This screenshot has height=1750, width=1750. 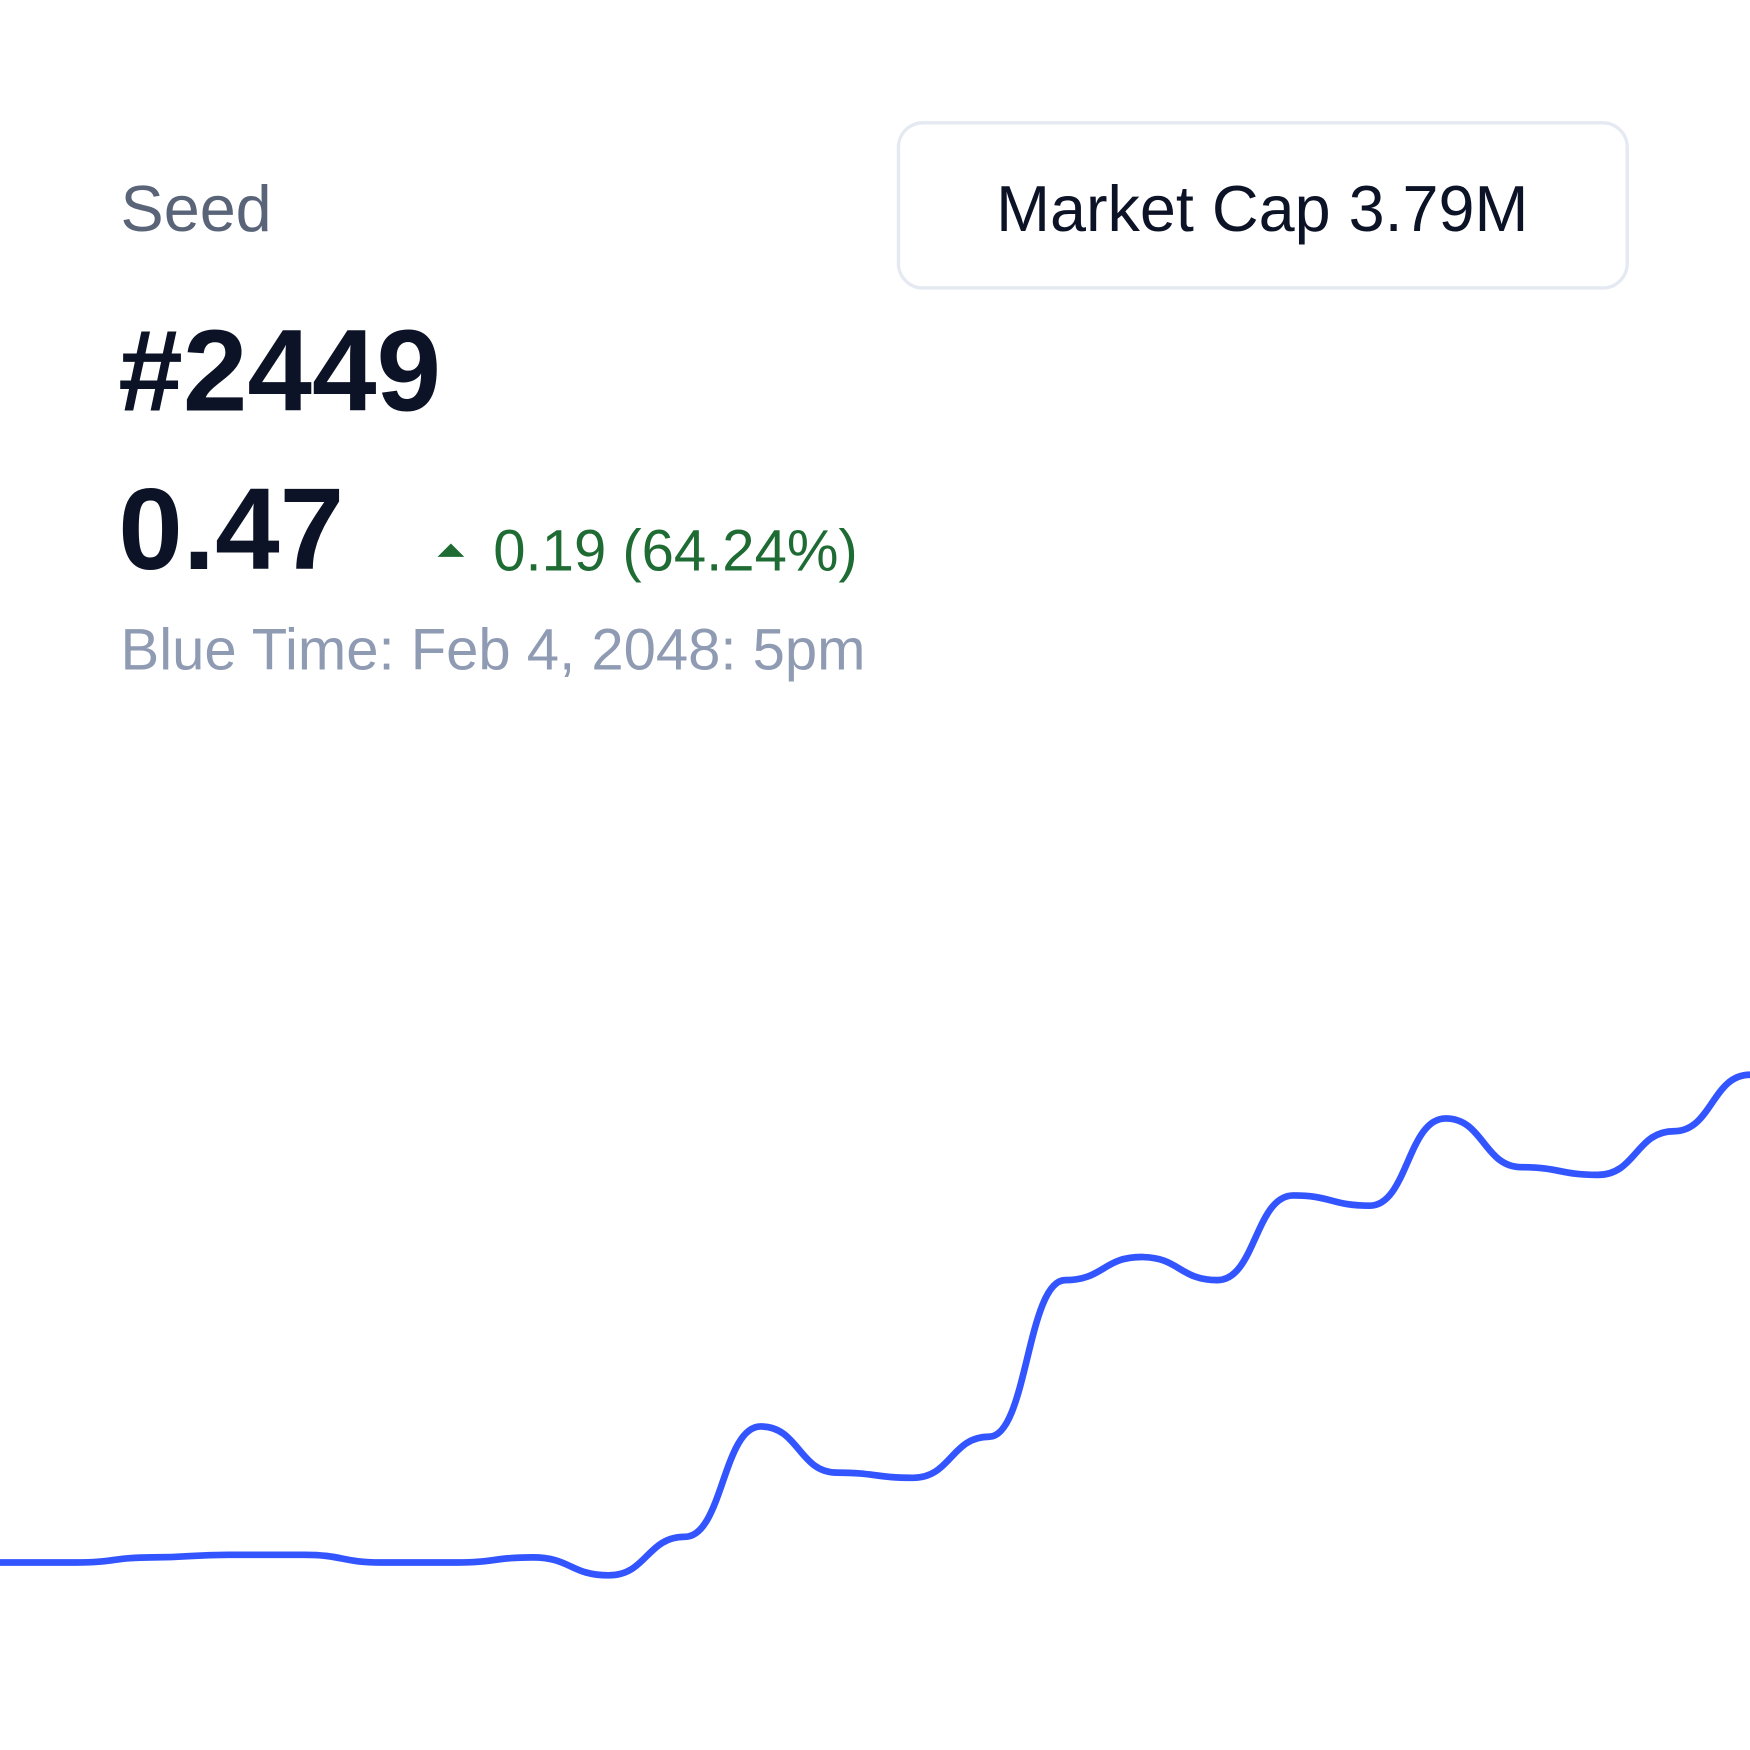 I want to click on market-cap: Market Cap 3.79M, so click(x=1262, y=208).